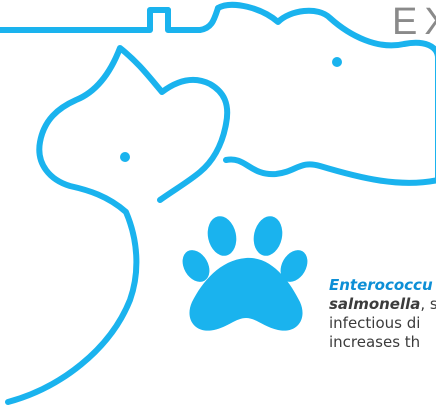 The width and height of the screenshot is (436, 419). I want to click on bacteria-term: Enterococcu, so click(381, 285).